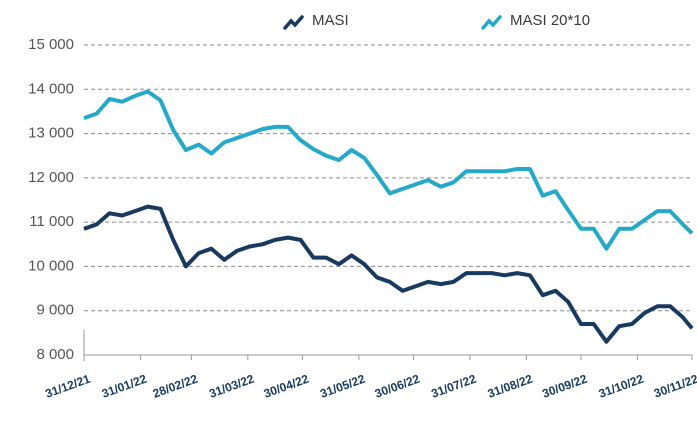 This screenshot has height=424, width=697. Describe the element at coordinates (342, 386) in the screenshot. I see `x-tick-label: 31/05/22` at that location.